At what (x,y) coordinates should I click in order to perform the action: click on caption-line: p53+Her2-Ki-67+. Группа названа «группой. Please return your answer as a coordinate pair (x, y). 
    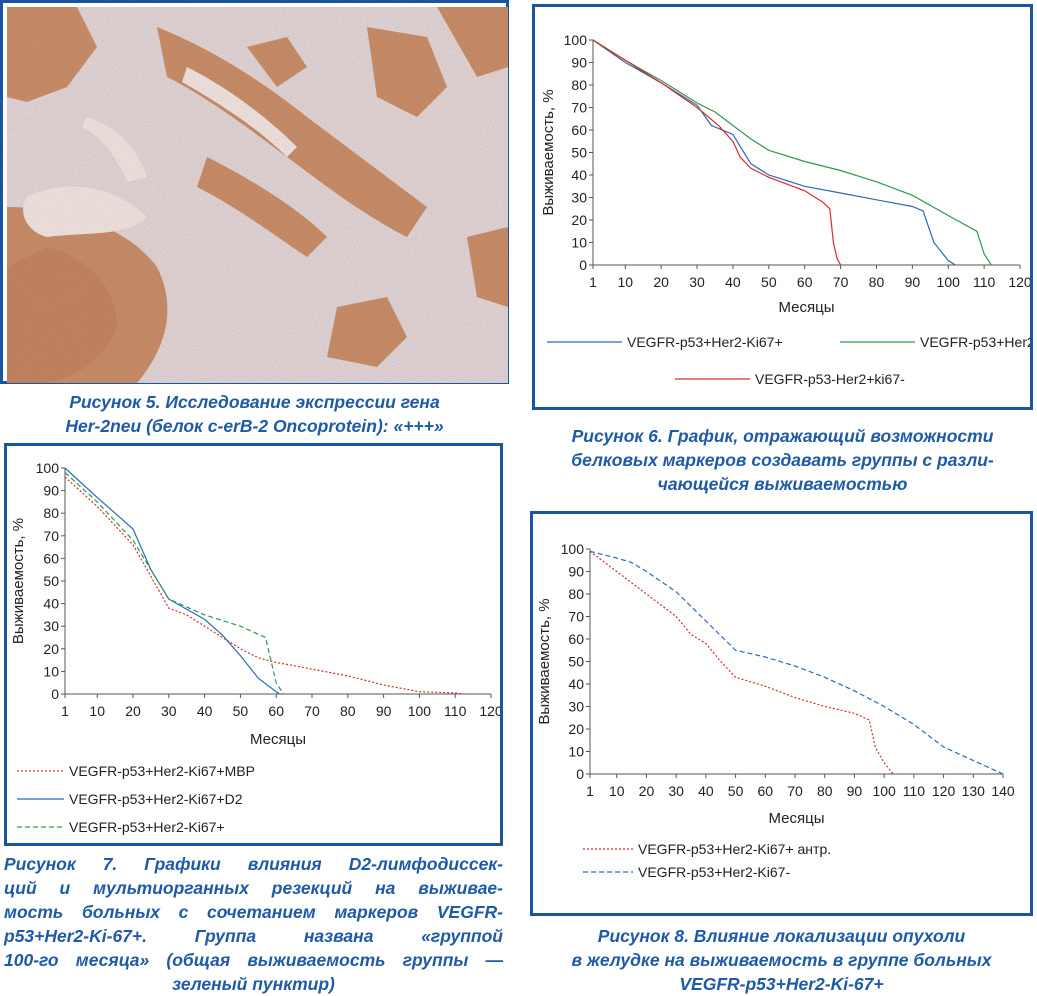
    Looking at the image, I should click on (253, 936).